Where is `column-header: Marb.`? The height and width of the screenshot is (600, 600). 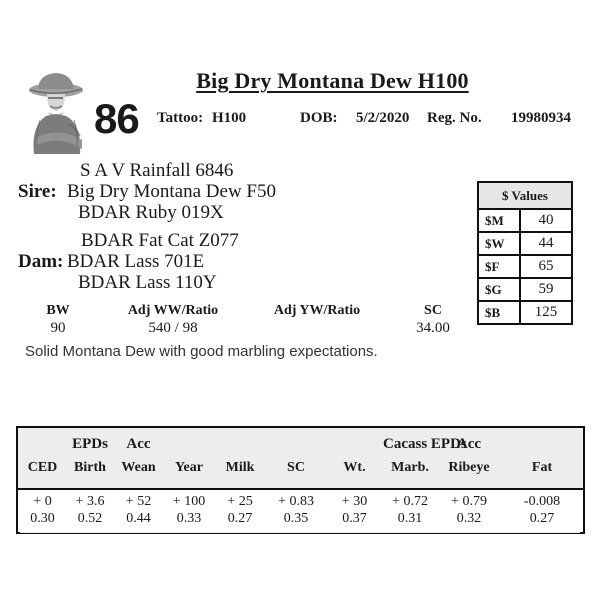 column-header: Marb. is located at coordinates (410, 467).